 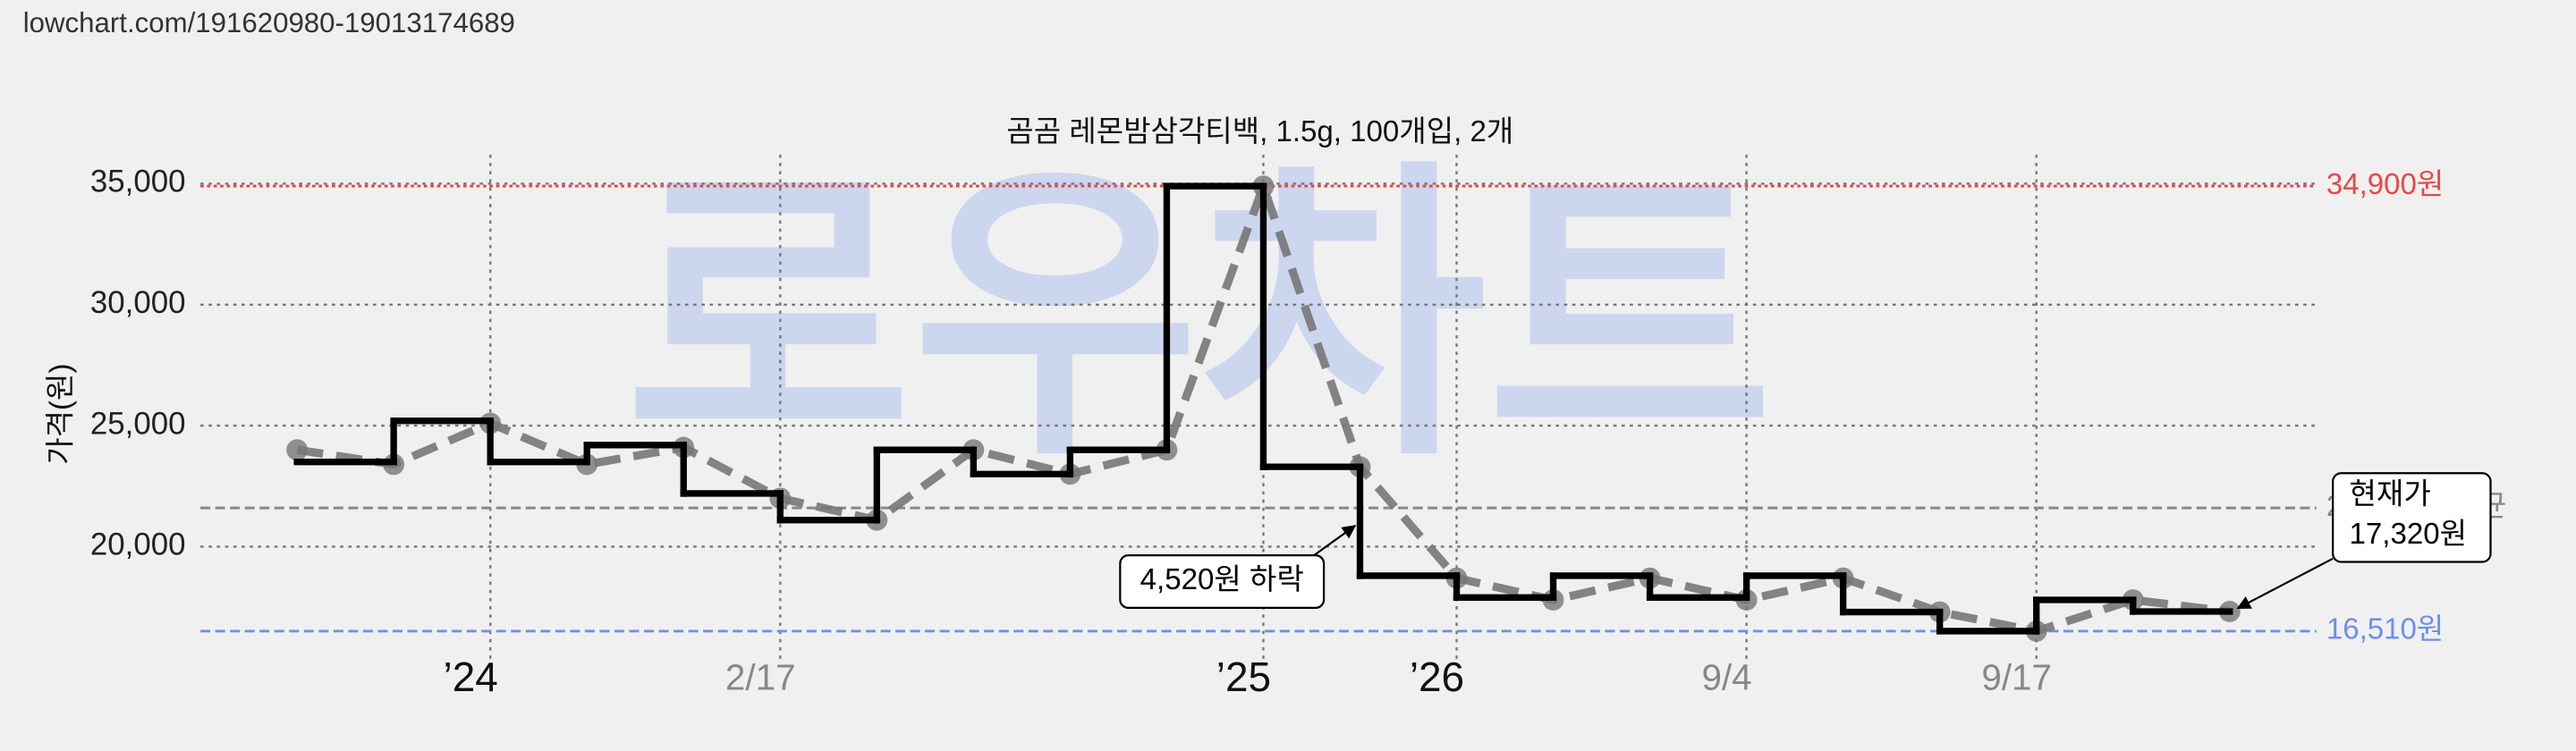 What do you see at coordinates (760, 676) in the screenshot?
I see `x-tick-label: 2/17` at bounding box center [760, 676].